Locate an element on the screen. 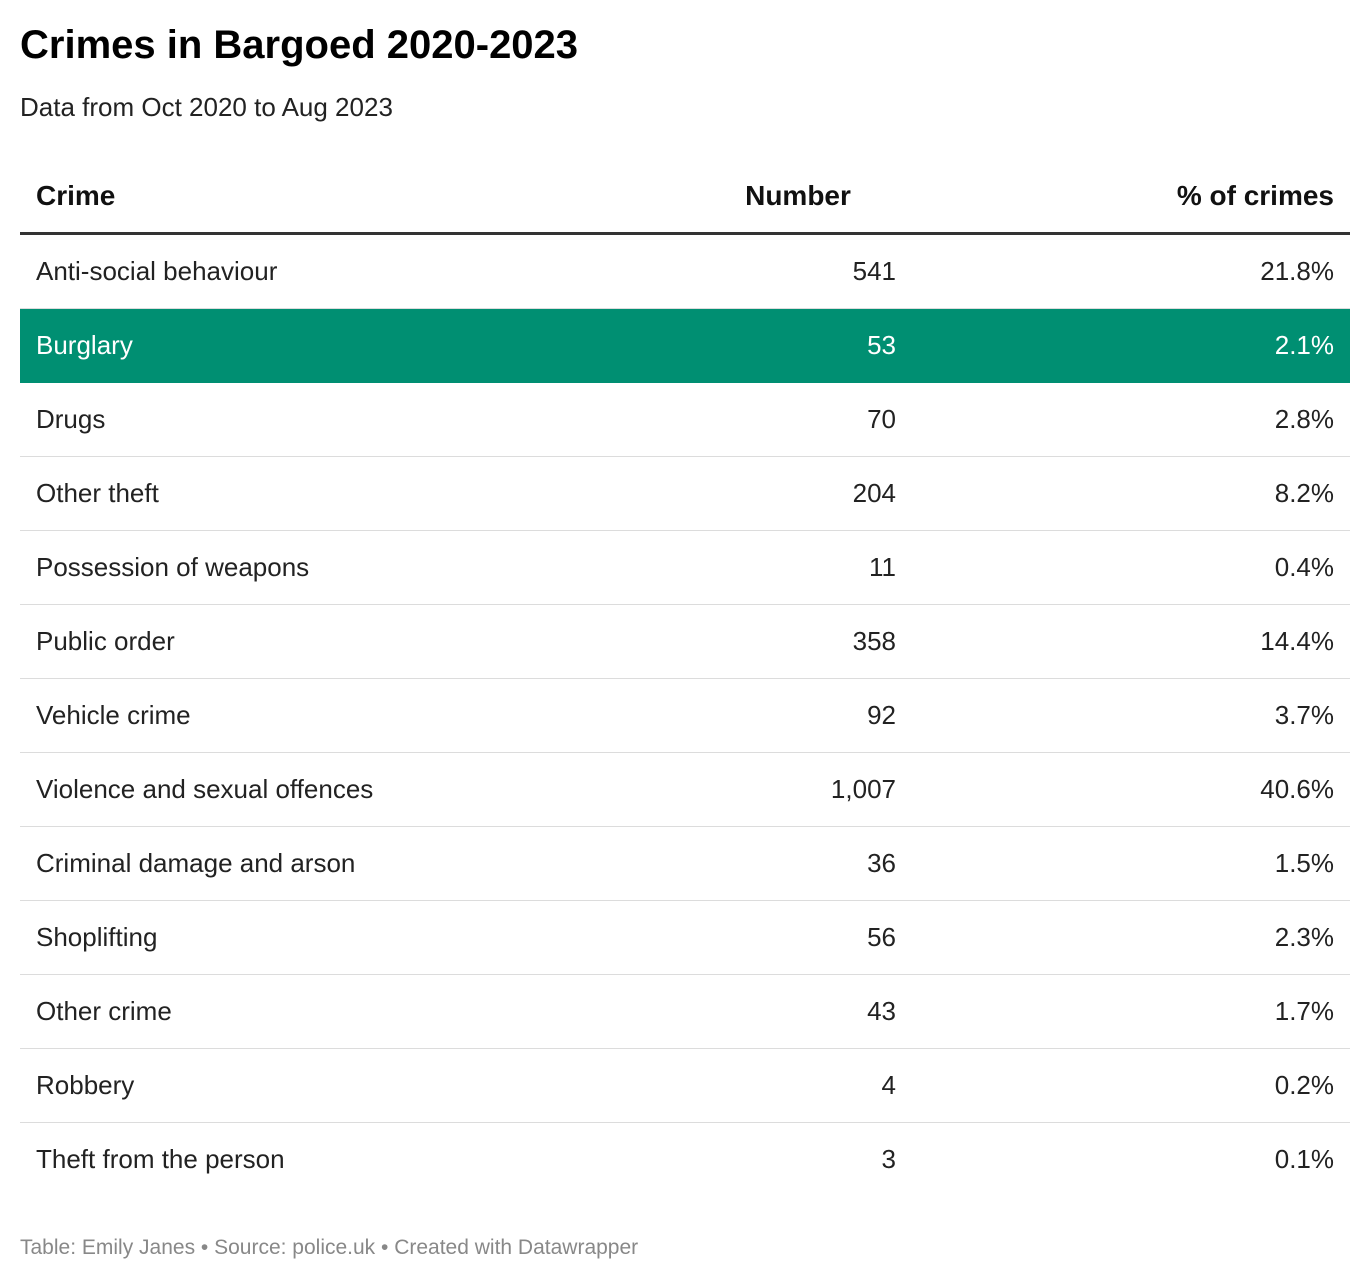  cell-number: 70 is located at coordinates (795, 419).